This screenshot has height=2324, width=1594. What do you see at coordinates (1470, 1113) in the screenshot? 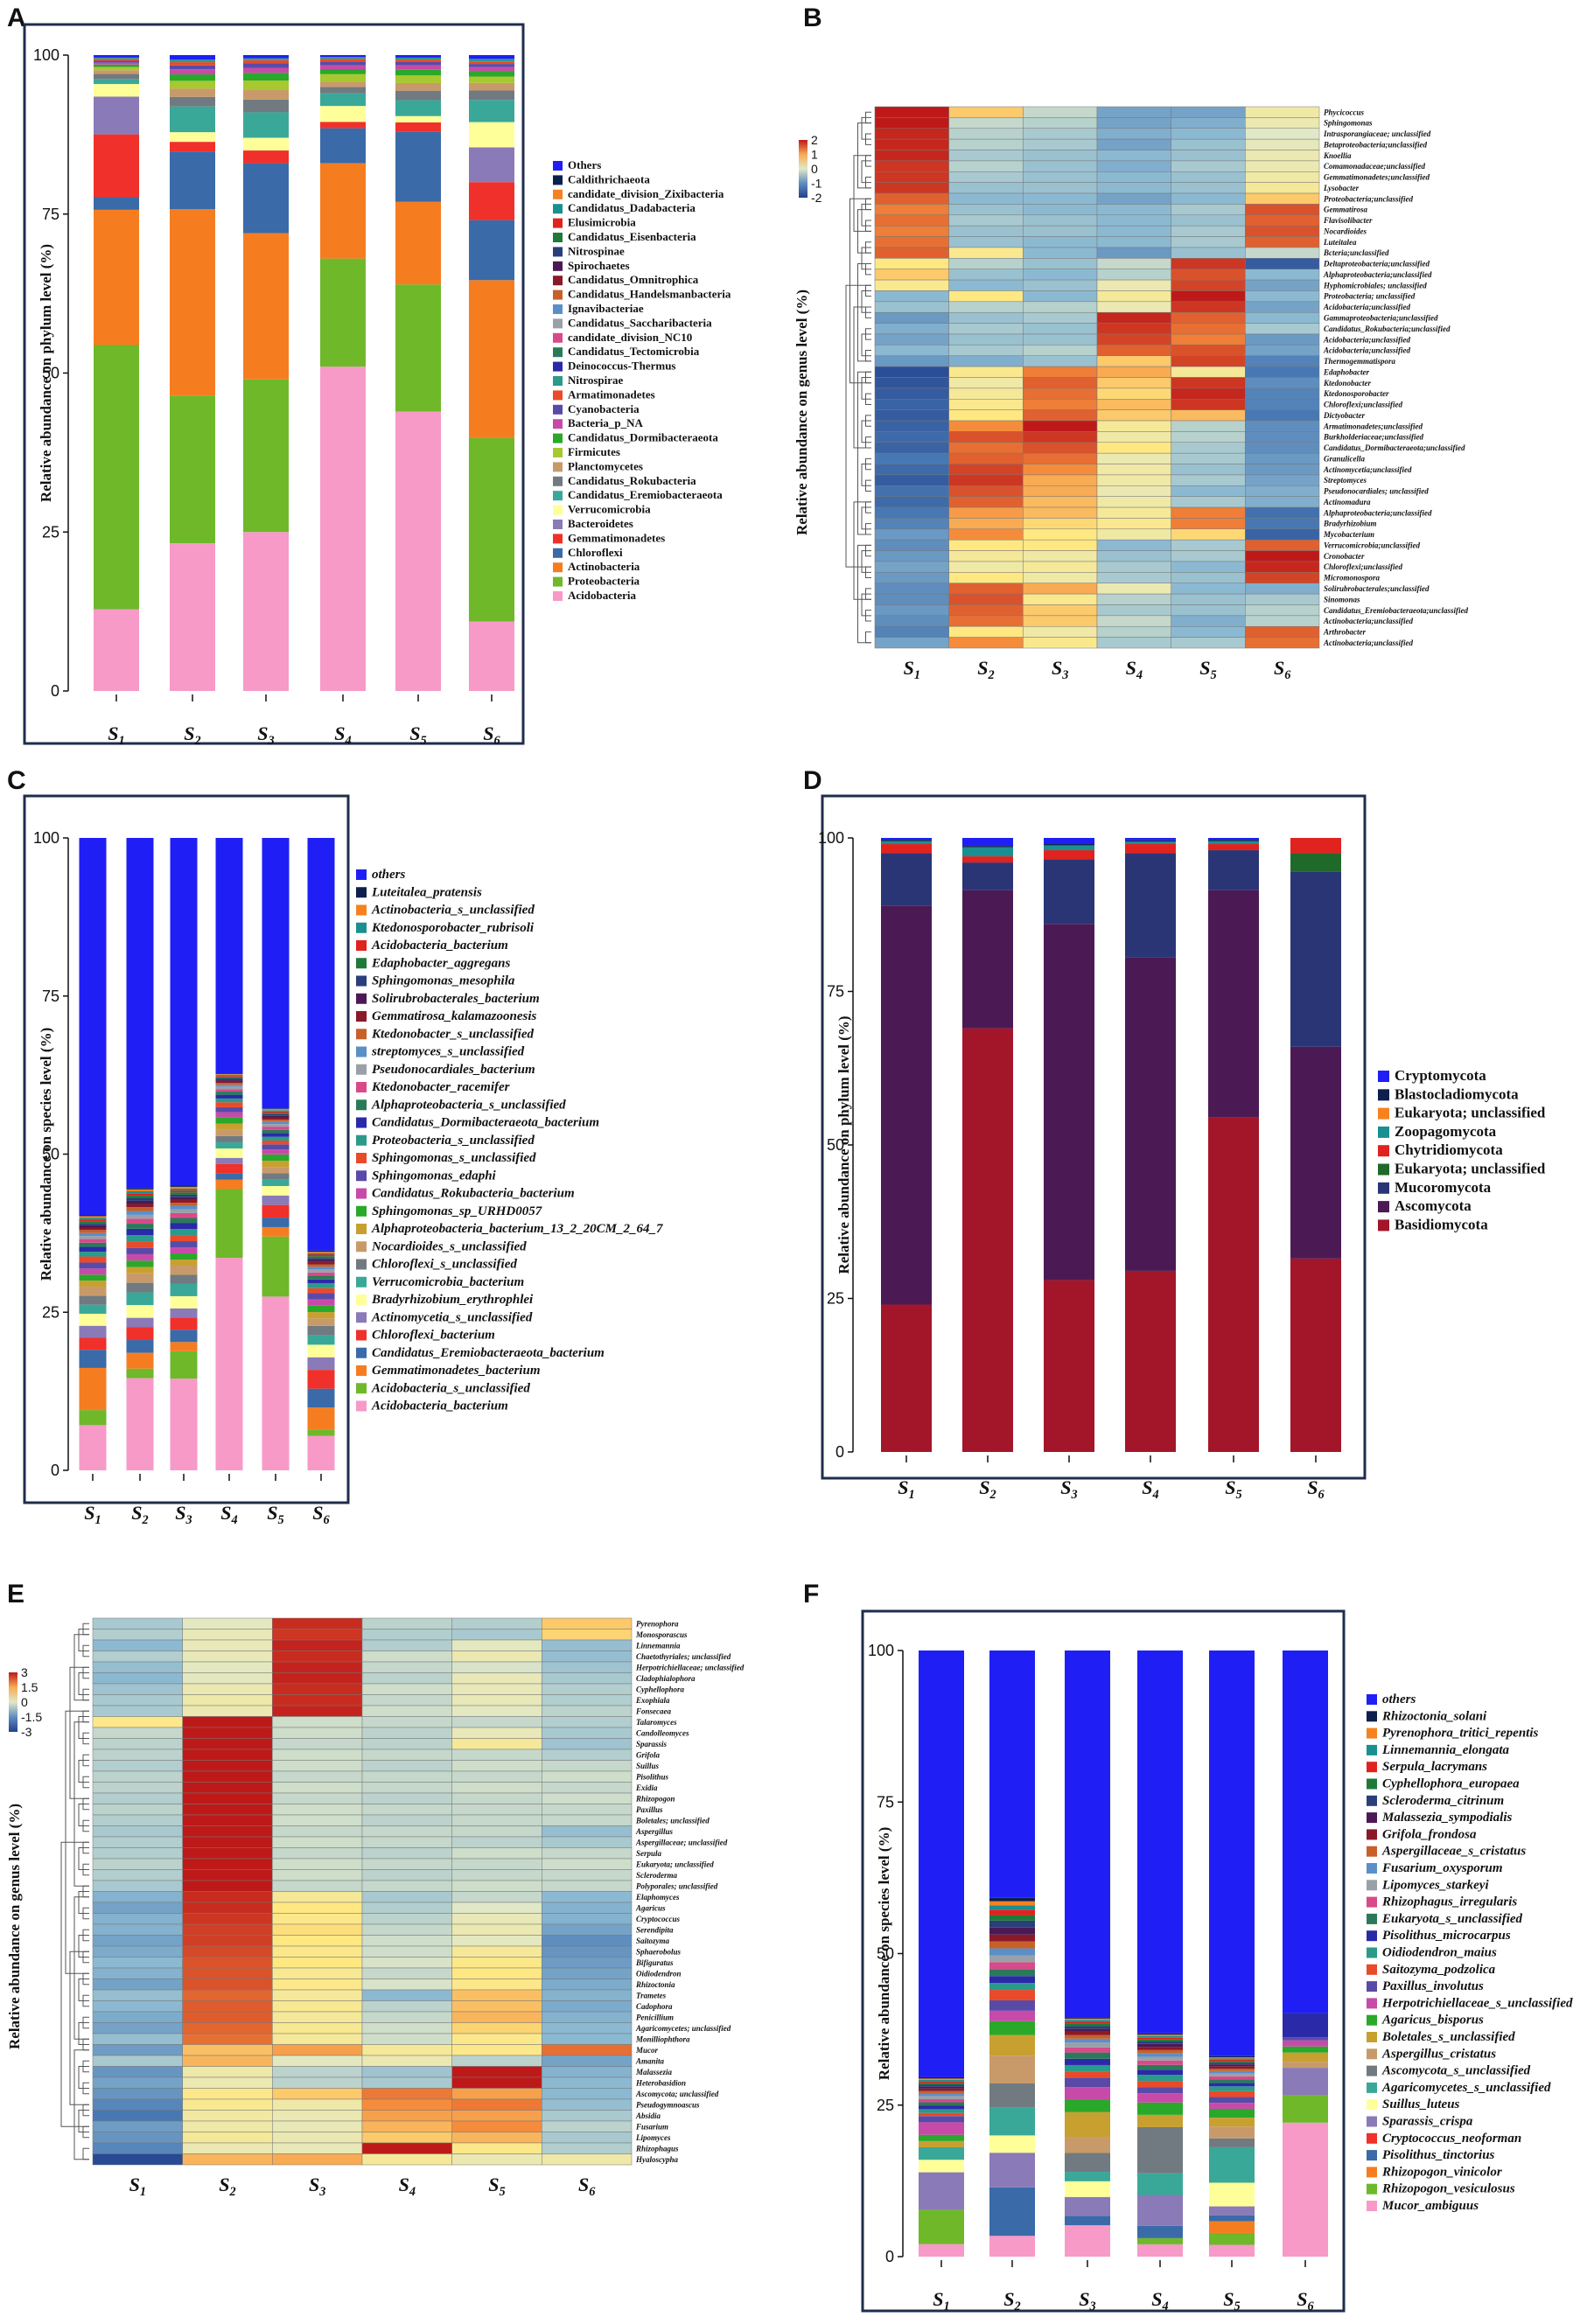
I see `legend-label-D: Eukaryota; unclassified` at bounding box center [1470, 1113].